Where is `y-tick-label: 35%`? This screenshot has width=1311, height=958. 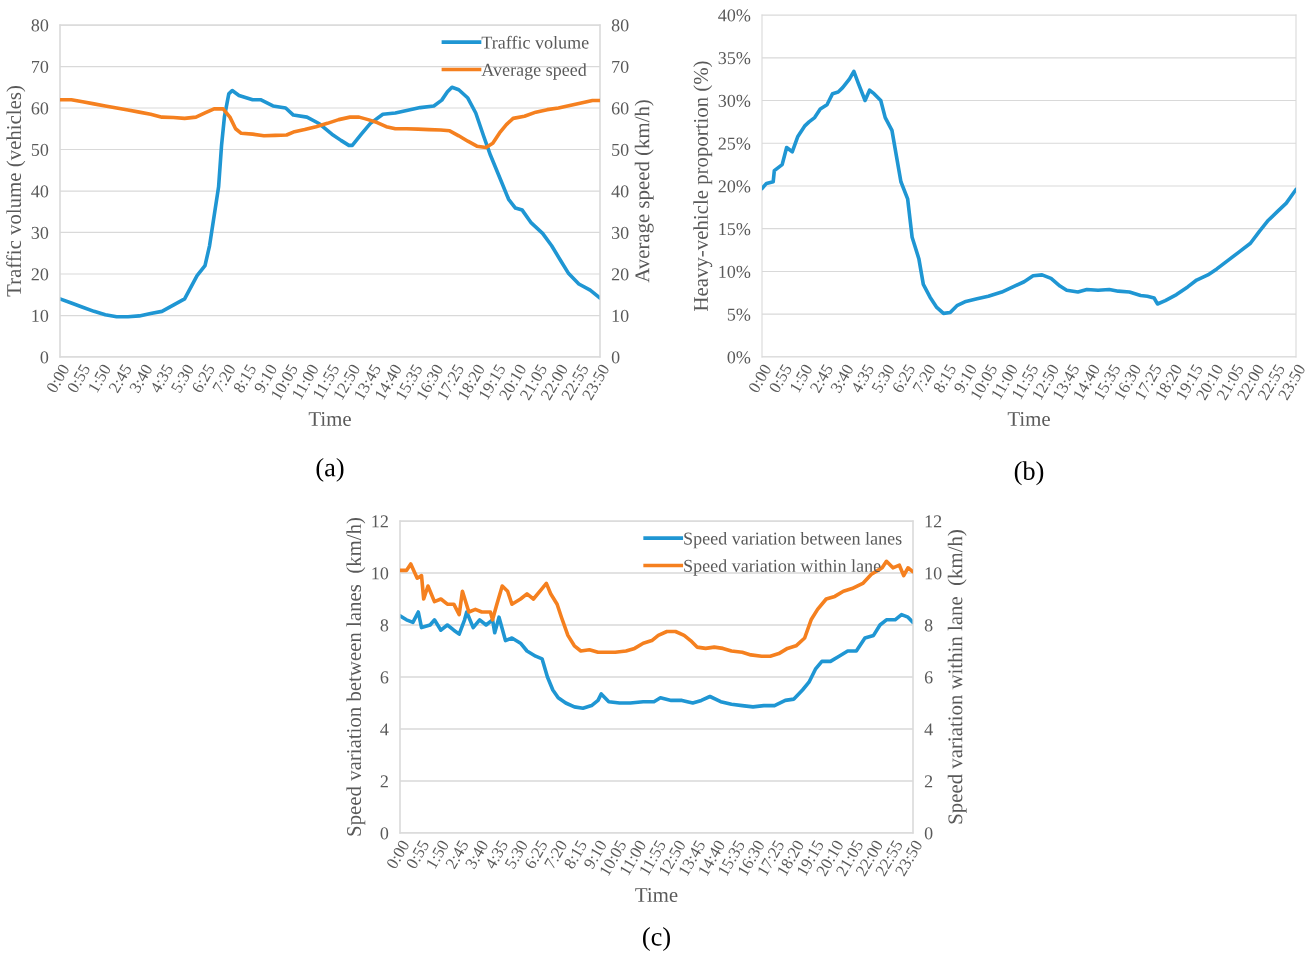
y-tick-label: 35% is located at coordinates (734, 58).